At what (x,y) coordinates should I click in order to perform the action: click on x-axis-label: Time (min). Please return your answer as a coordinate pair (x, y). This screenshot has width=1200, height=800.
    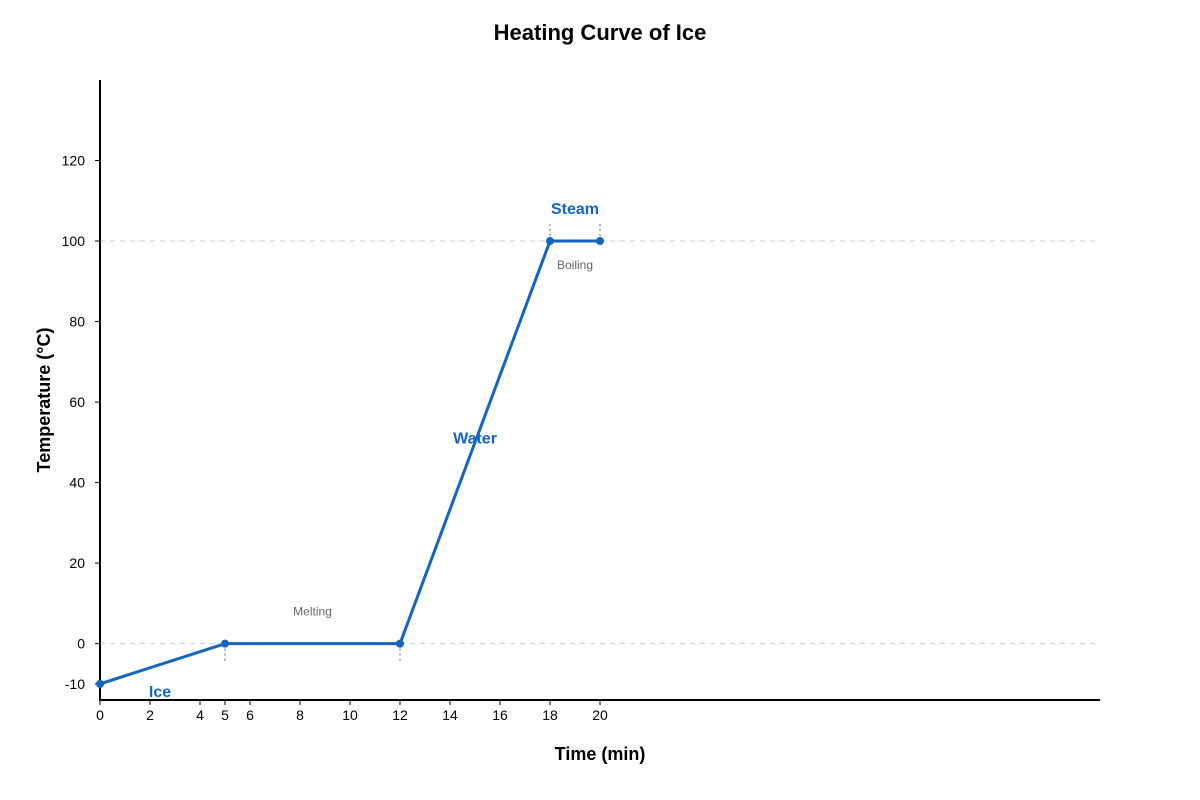
    Looking at the image, I should click on (600, 754).